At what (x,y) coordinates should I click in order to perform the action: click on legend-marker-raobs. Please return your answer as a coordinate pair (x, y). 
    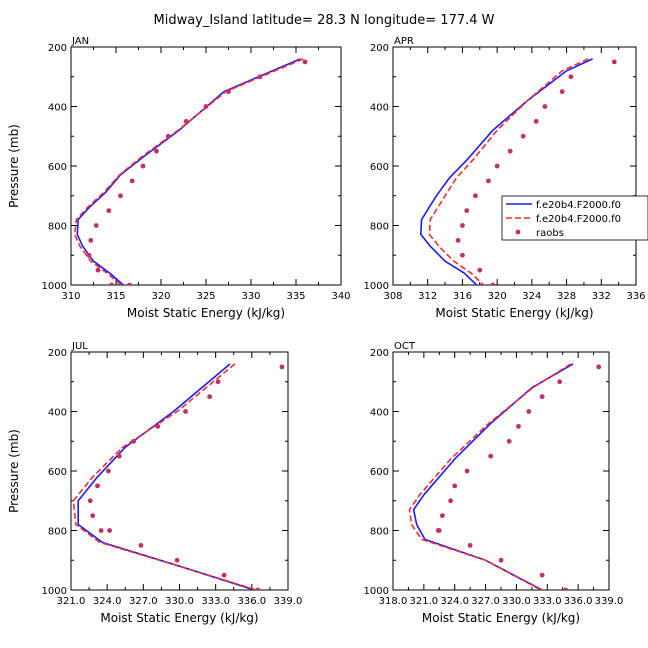
    Looking at the image, I should click on (518, 232).